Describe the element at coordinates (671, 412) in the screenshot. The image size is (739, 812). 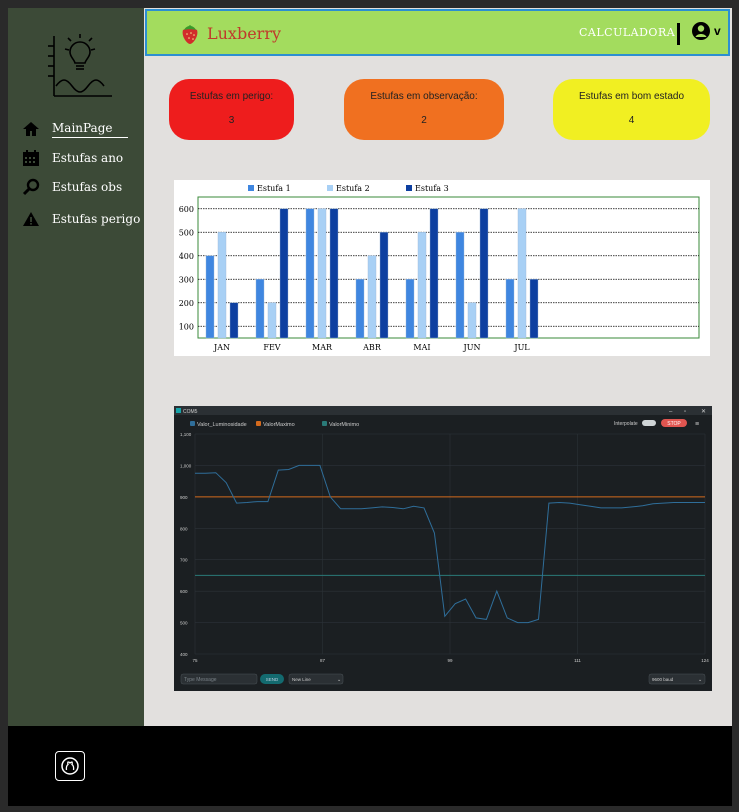
I see `minimize-icon: –` at that location.